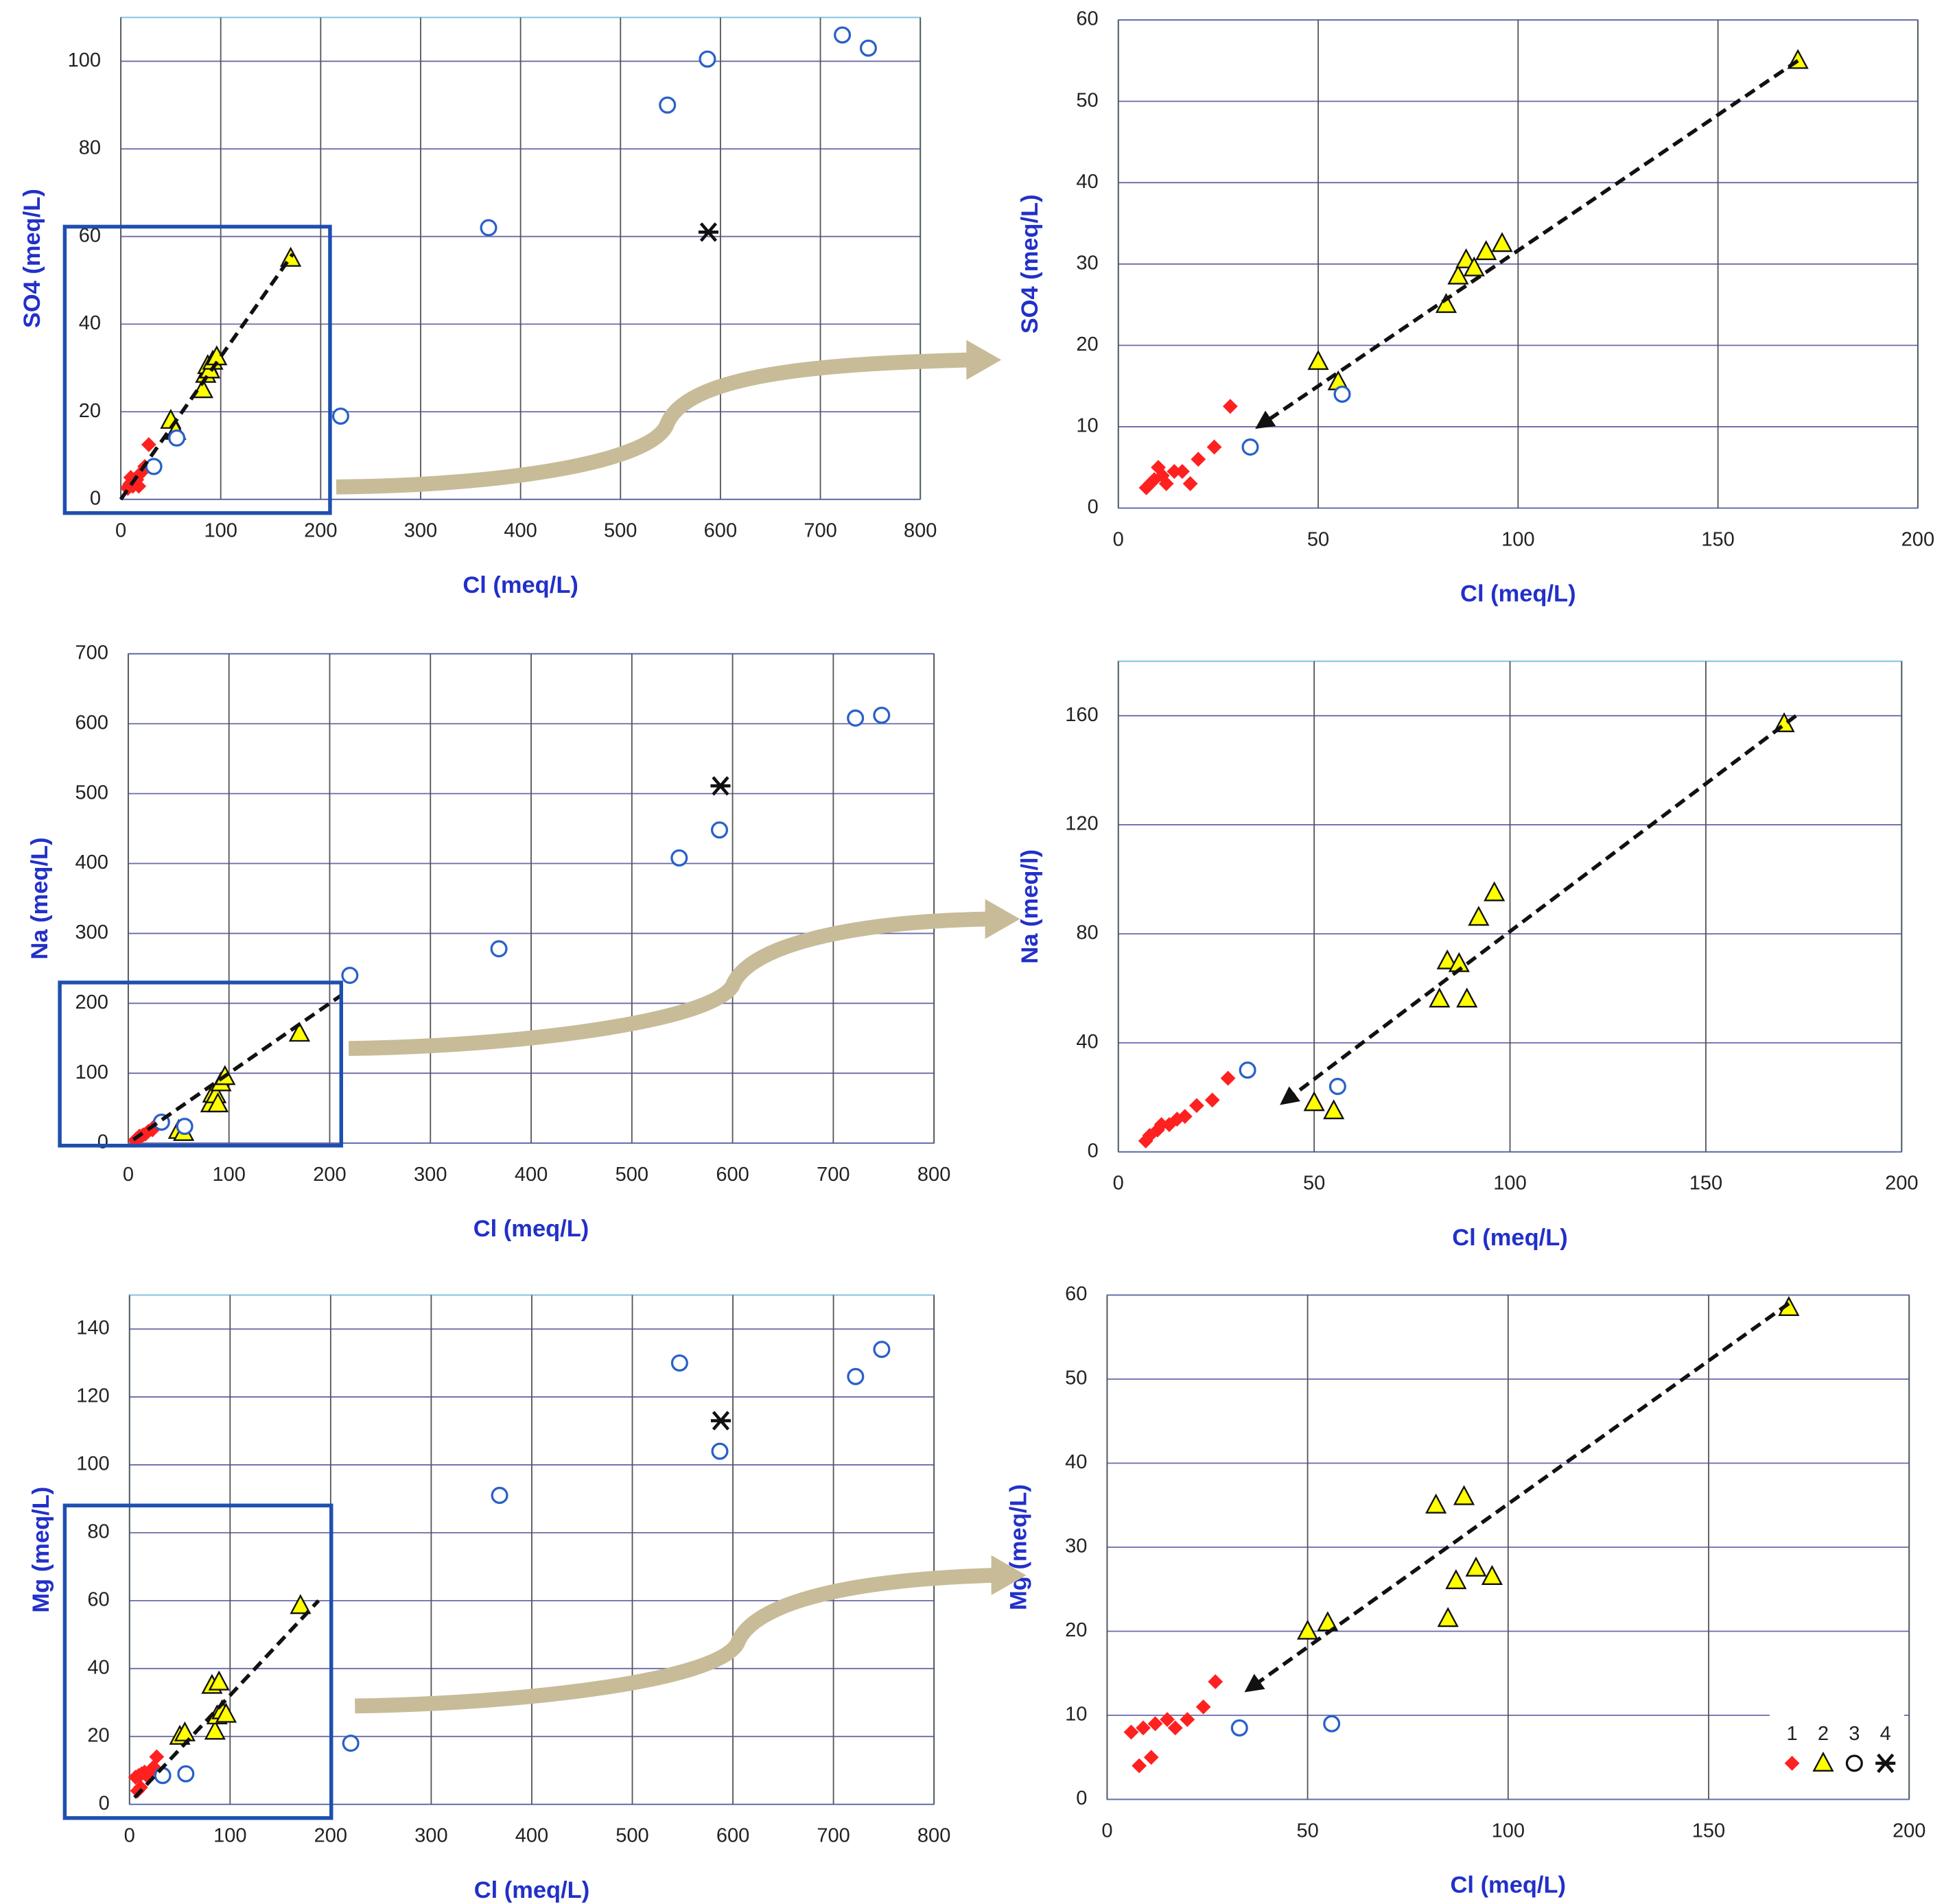  Describe the element at coordinates (1081, 715) in the screenshot. I see `y-tick-label: 160` at that location.